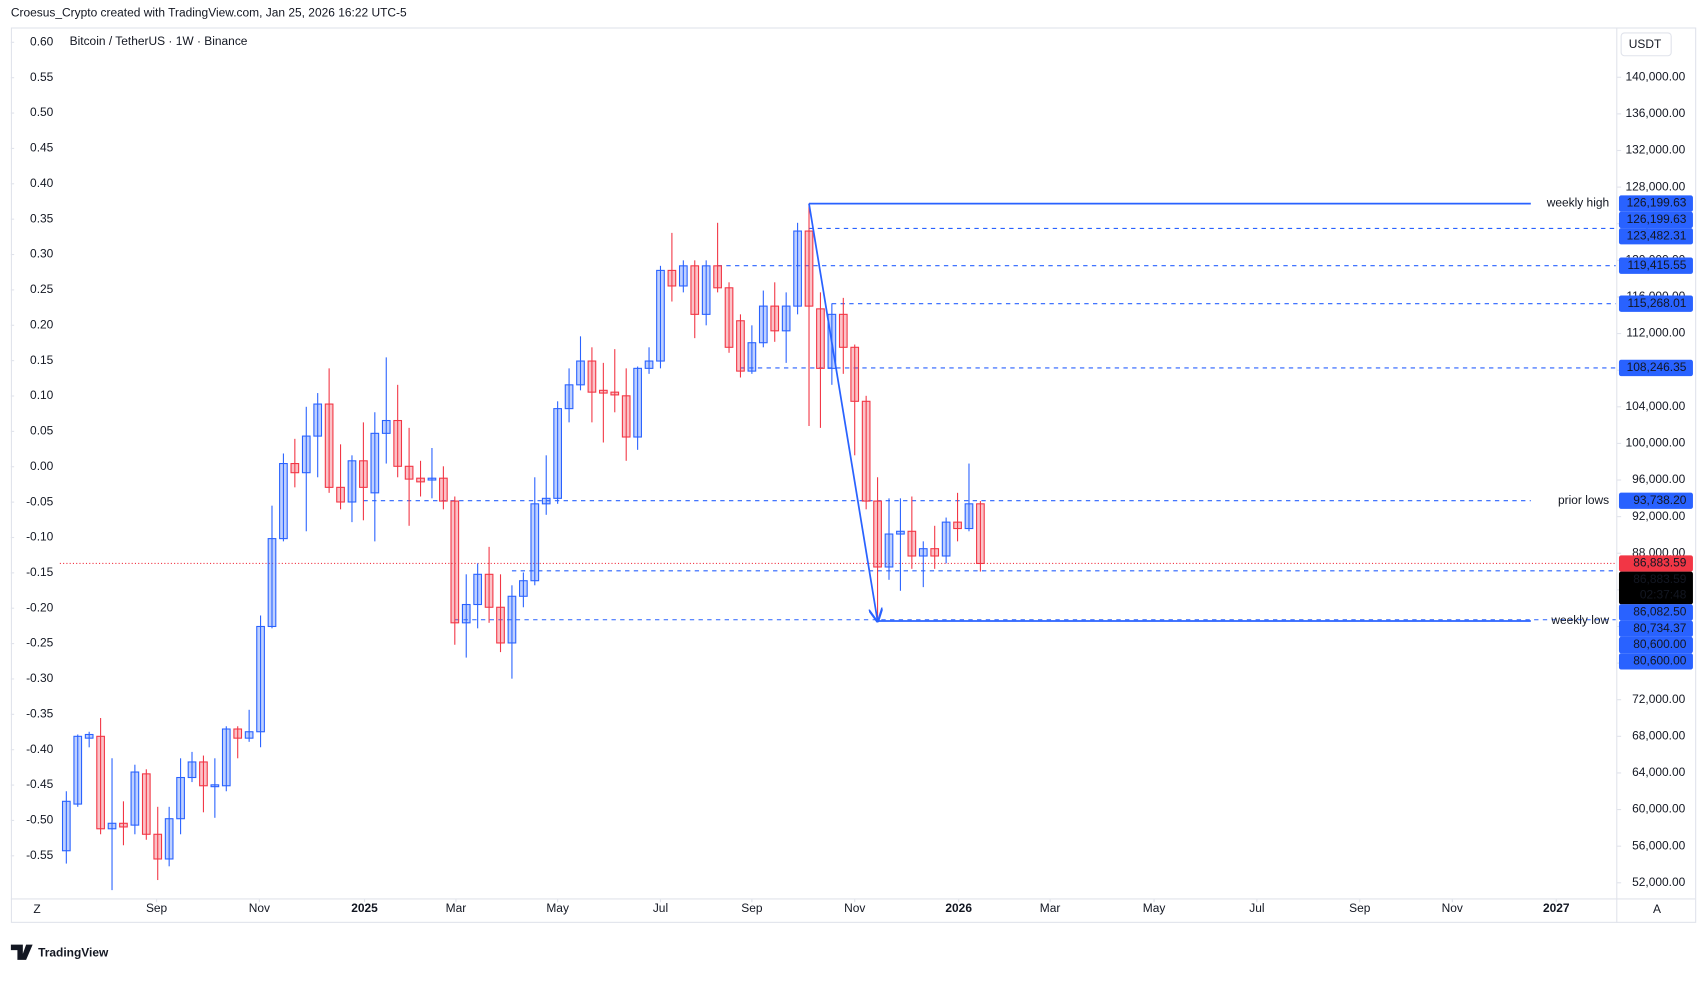 The height and width of the screenshot is (983, 1706). Describe the element at coordinates (1659, 479) in the screenshot. I see `y-tick-label: 96,000.00` at that location.